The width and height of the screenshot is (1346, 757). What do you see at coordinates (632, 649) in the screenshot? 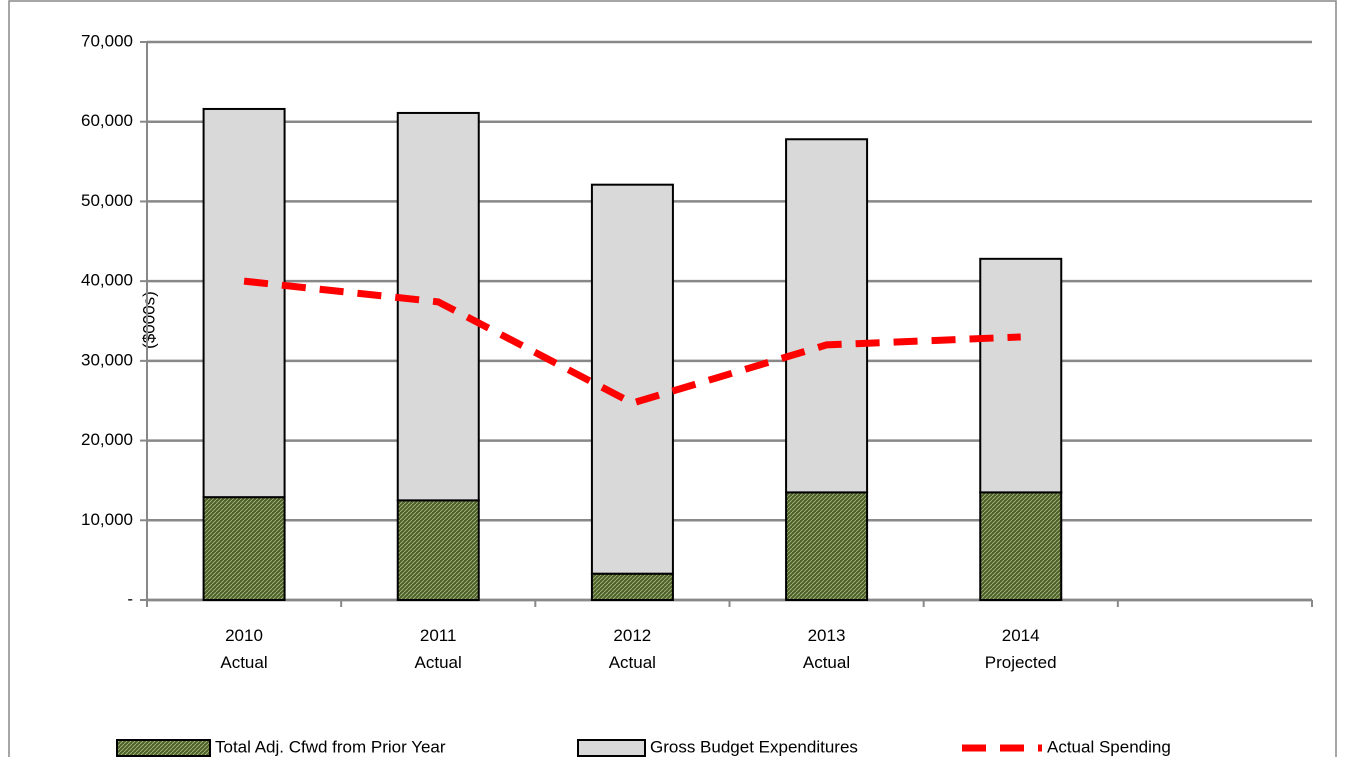
I see `x-tick-label: 2012 Actual` at bounding box center [632, 649].